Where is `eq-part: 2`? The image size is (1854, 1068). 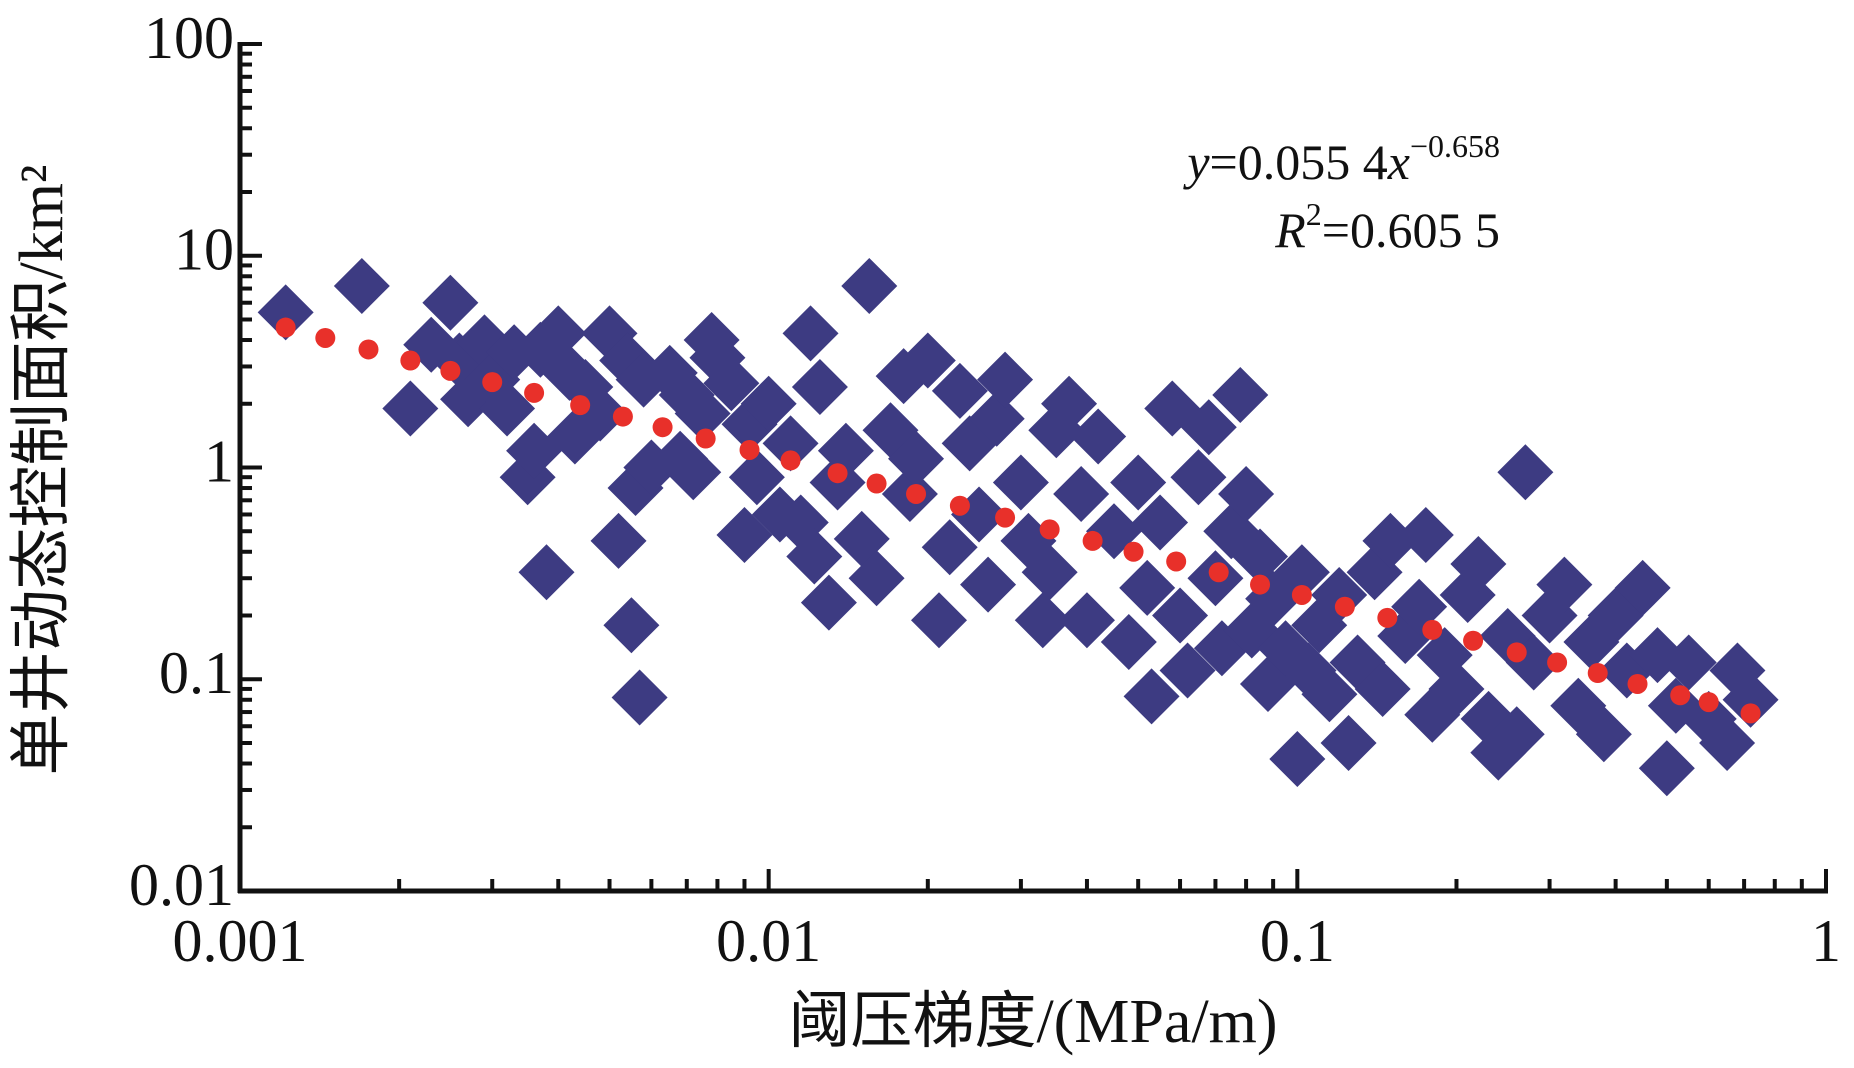 eq-part: 2 is located at coordinates (1314, 214).